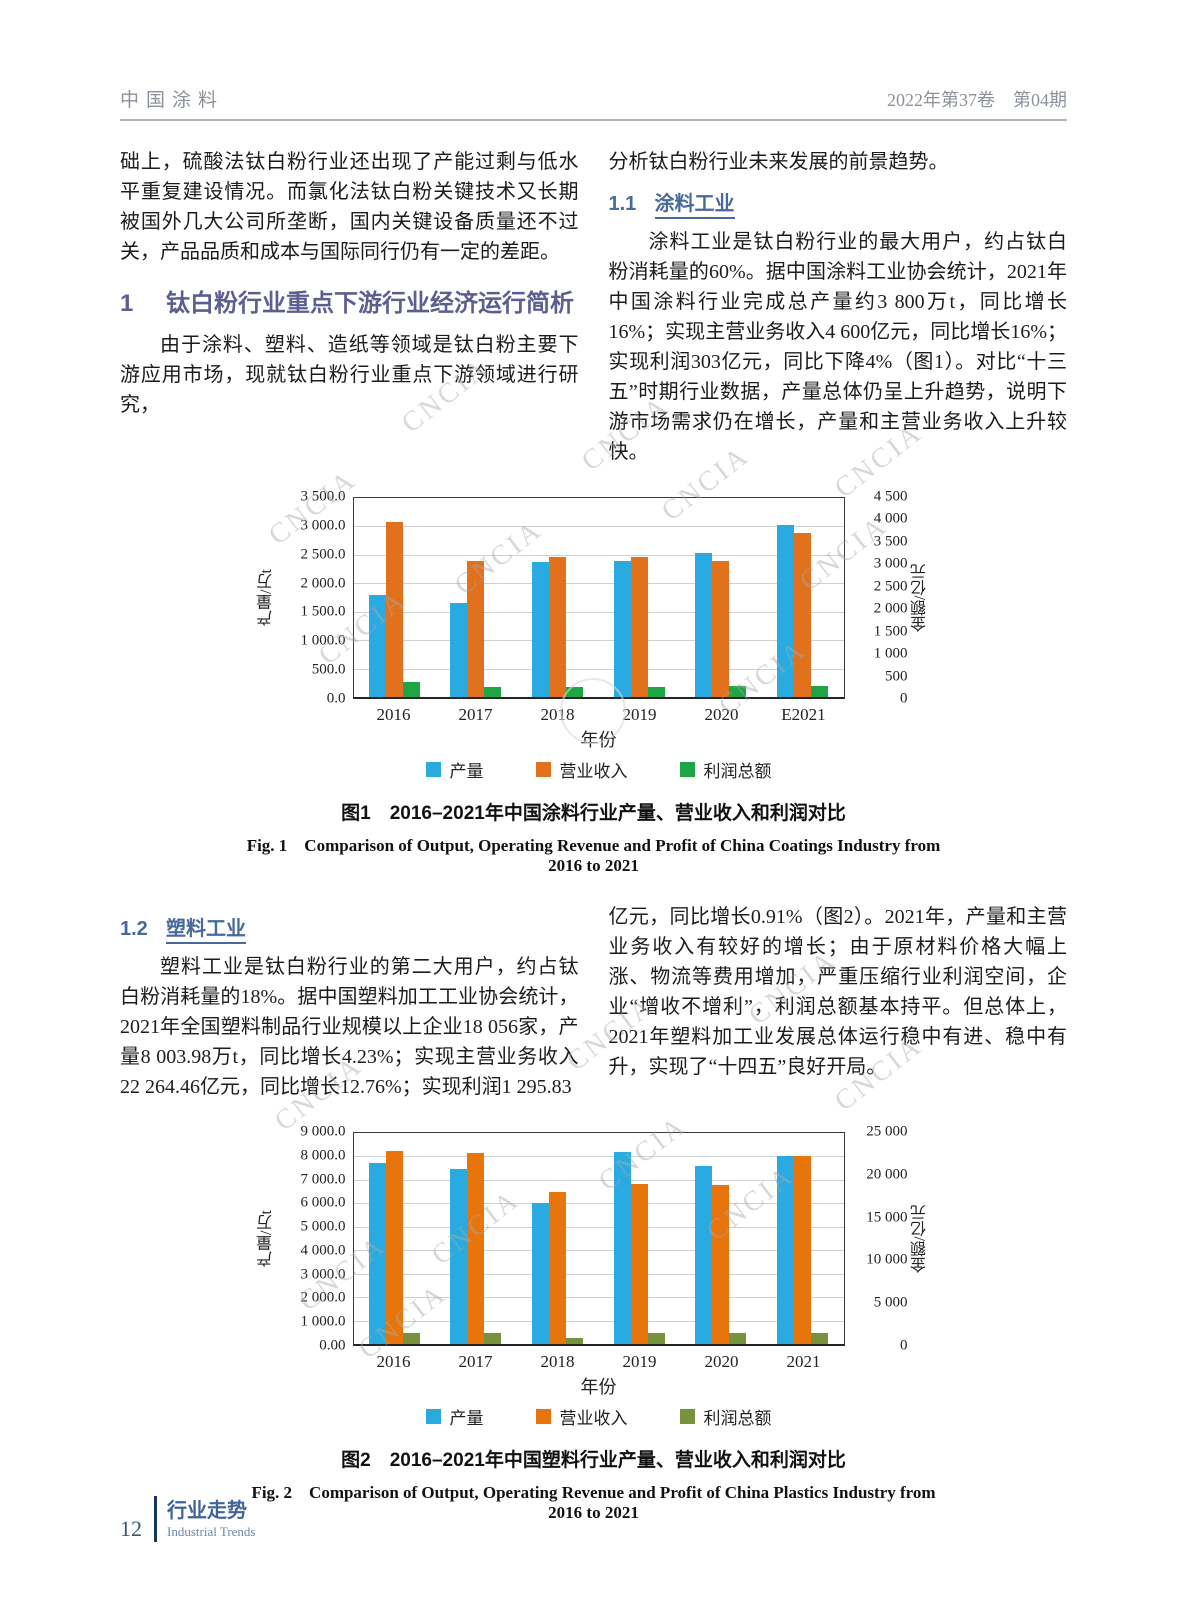 This screenshot has width=1187, height=1600. What do you see at coordinates (890, 1302) in the screenshot?
I see `y-axis-tick-right: 5 000` at bounding box center [890, 1302].